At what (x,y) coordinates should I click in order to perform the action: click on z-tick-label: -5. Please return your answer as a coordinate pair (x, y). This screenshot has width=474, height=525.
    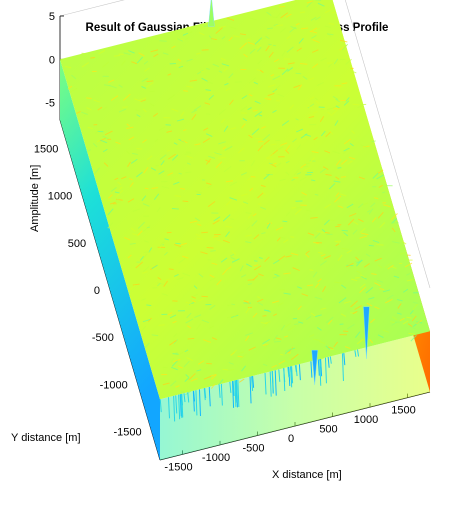
    Looking at the image, I should click on (50, 104).